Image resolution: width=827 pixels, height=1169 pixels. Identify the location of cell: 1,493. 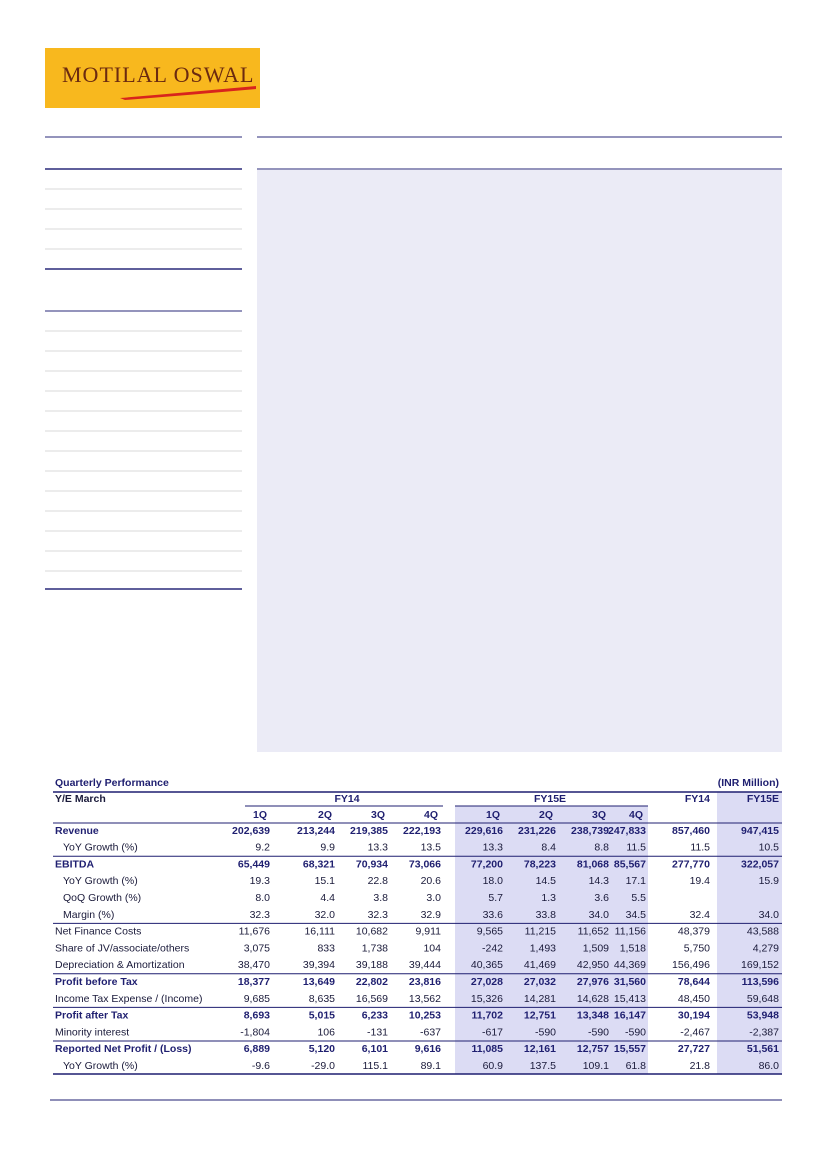
(543, 948).